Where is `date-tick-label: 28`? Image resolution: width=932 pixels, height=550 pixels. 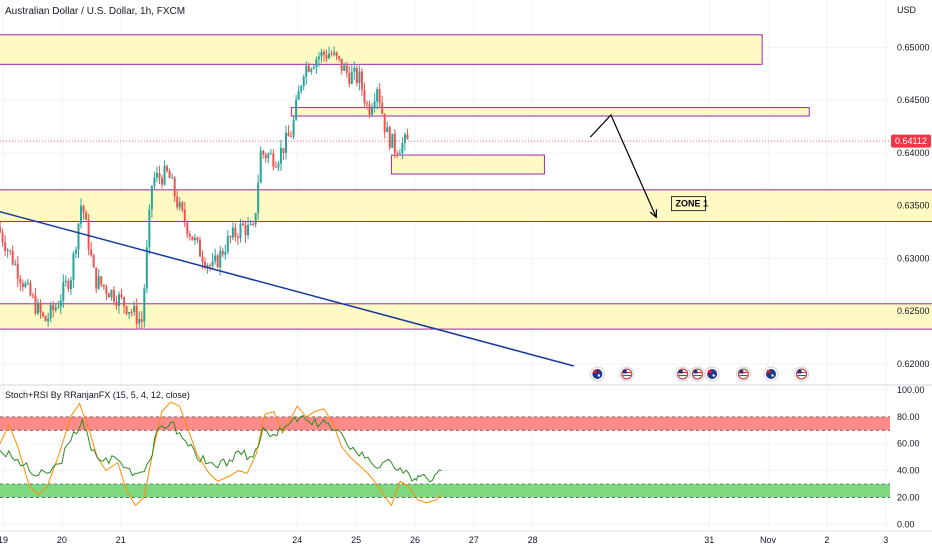 date-tick-label: 28 is located at coordinates (533, 540).